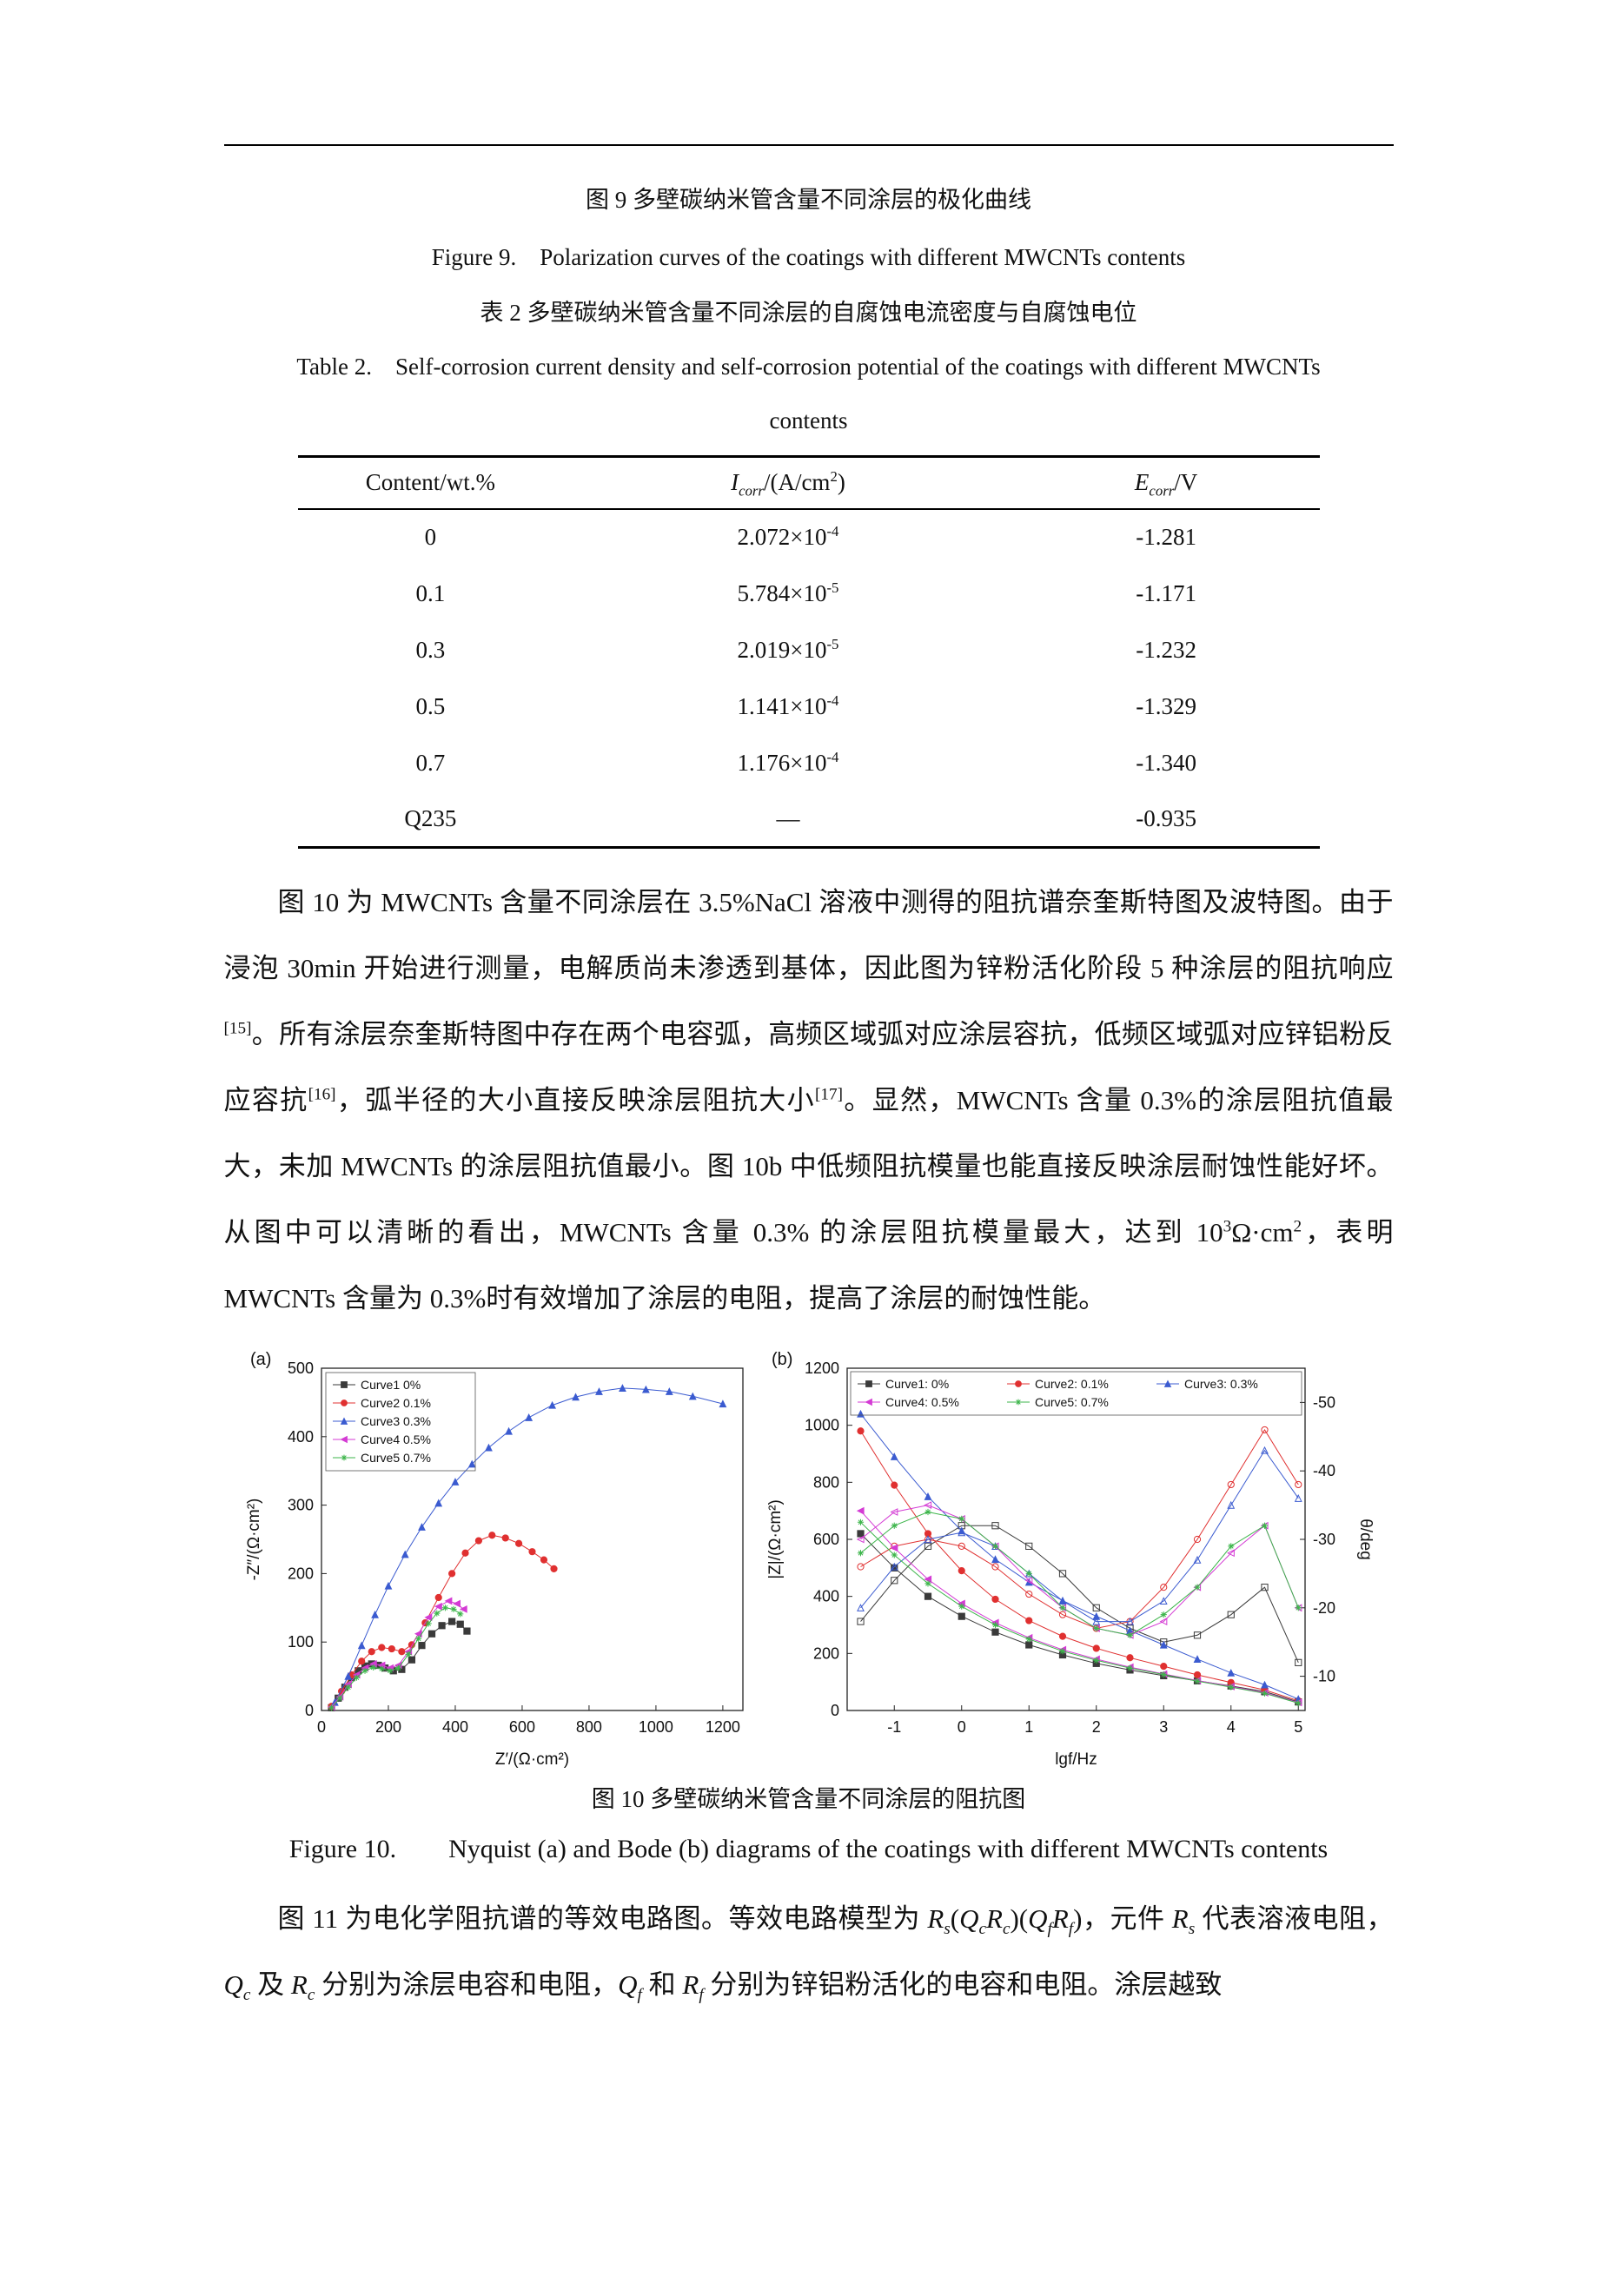  Describe the element at coordinates (1166, 537) in the screenshot. I see `table2-cell: -1.281` at that location.